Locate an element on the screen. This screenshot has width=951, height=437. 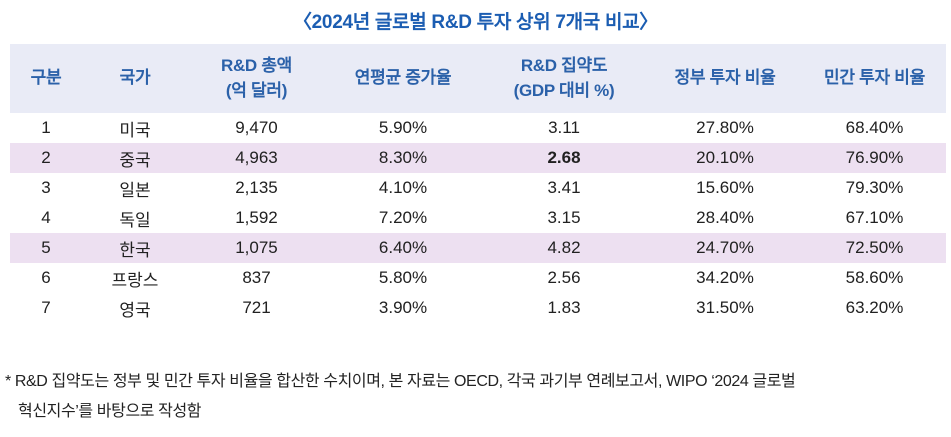
country-cell: 프랑스 is located at coordinates (135, 280).